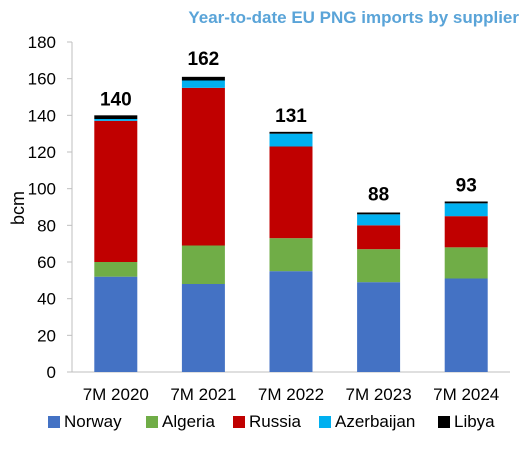  I want to click on legend-swatch-azerbaijan, so click(325, 422).